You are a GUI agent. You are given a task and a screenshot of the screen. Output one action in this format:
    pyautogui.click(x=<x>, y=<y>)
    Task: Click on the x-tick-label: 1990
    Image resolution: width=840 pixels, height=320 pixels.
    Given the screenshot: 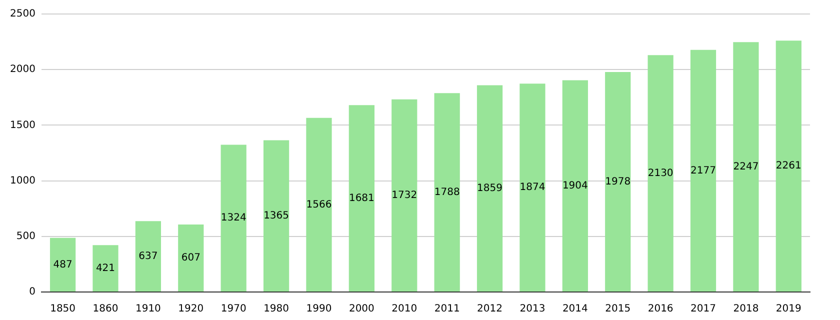 What is the action you would take?
    pyautogui.click(x=319, y=309)
    